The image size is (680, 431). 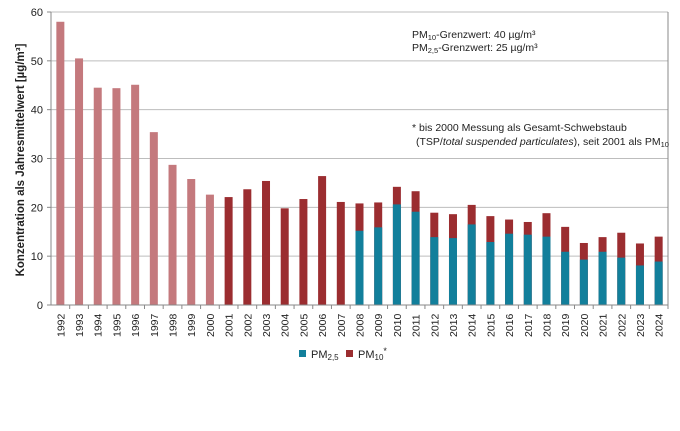 What do you see at coordinates (622, 325) in the screenshot?
I see `x-tick-label: 2022` at bounding box center [622, 325].